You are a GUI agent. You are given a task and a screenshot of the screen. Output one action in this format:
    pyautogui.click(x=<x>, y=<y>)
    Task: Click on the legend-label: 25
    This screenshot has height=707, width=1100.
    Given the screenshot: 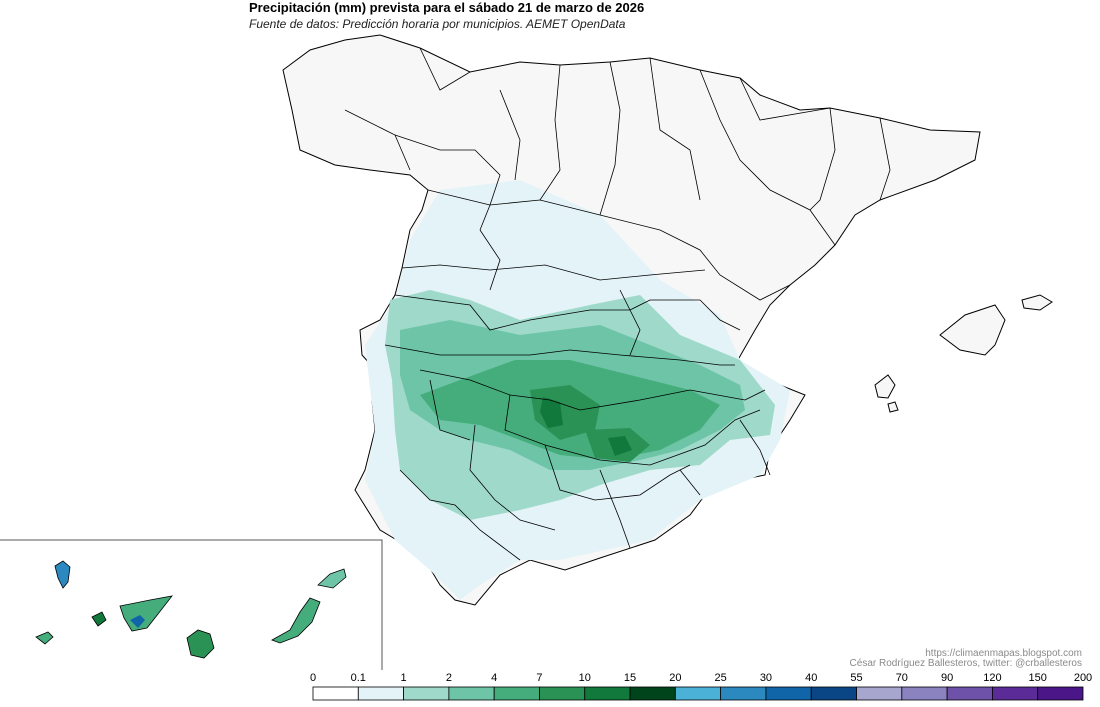 What is the action you would take?
    pyautogui.click(x=720, y=678)
    